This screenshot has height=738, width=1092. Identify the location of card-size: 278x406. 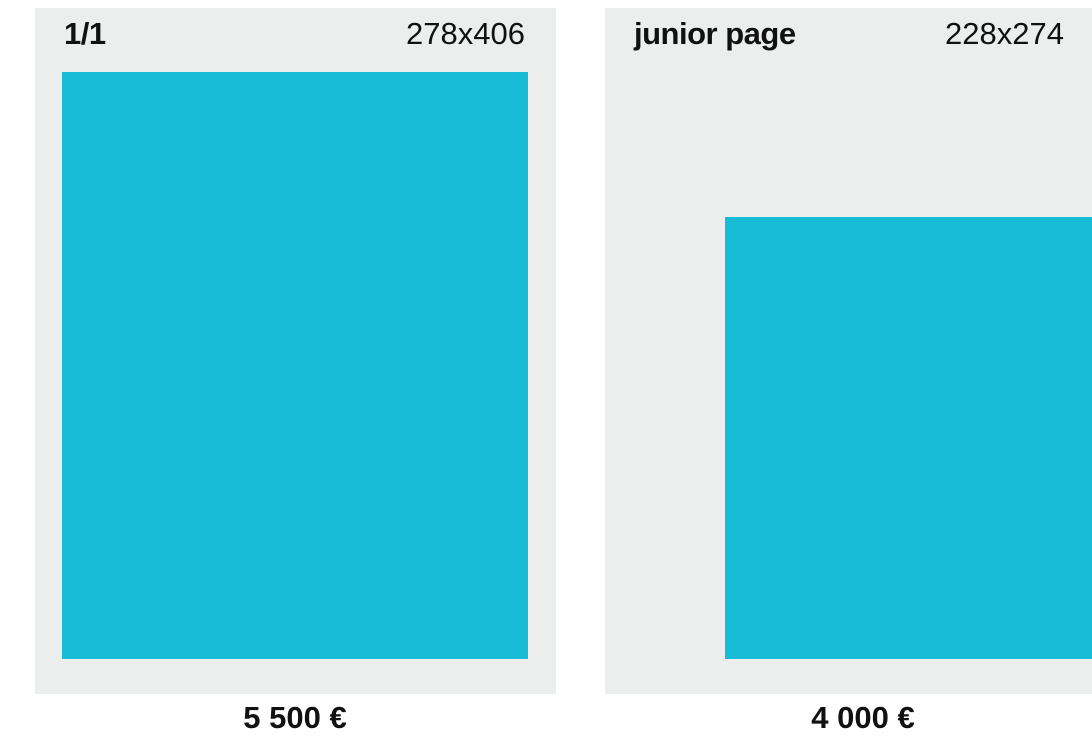
(465, 33).